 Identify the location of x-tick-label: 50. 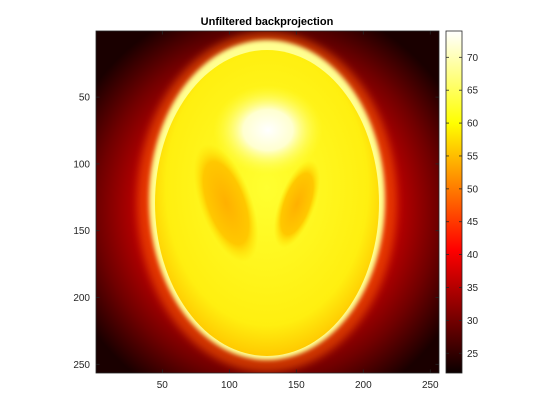
(163, 385).